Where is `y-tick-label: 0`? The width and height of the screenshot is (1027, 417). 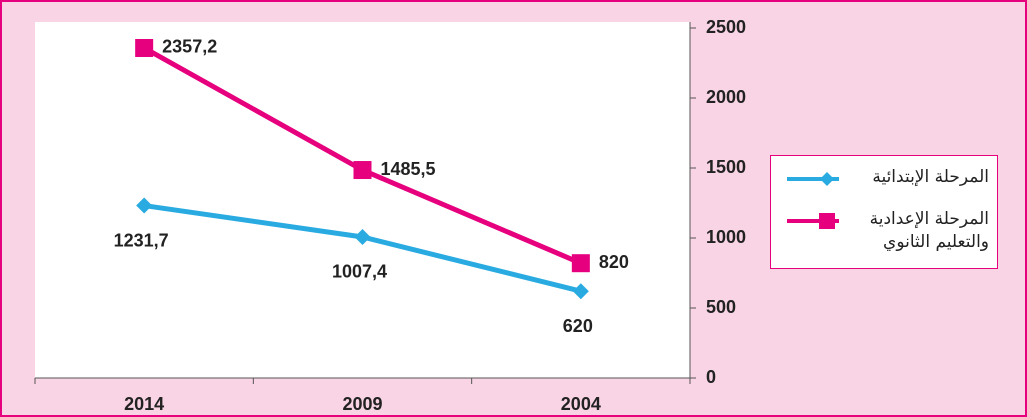 y-tick-label: 0 is located at coordinates (711, 377).